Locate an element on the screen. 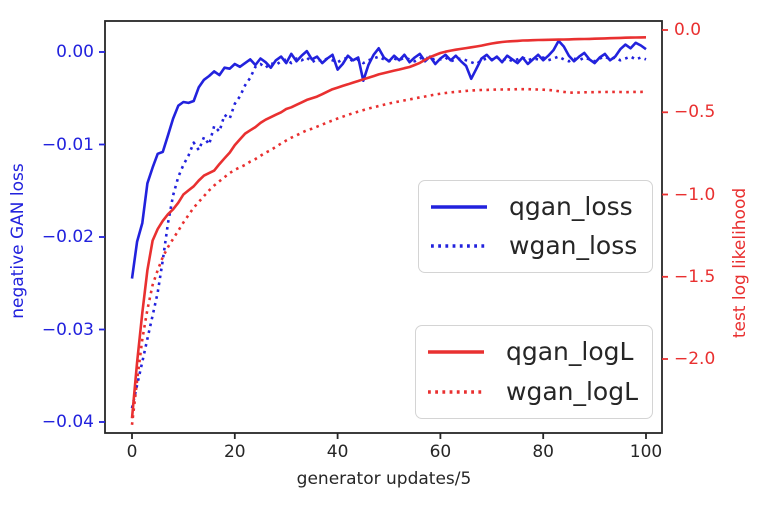 The image size is (758, 506). legend-label-wgan-logl: wgan_logL is located at coordinates (572, 391).